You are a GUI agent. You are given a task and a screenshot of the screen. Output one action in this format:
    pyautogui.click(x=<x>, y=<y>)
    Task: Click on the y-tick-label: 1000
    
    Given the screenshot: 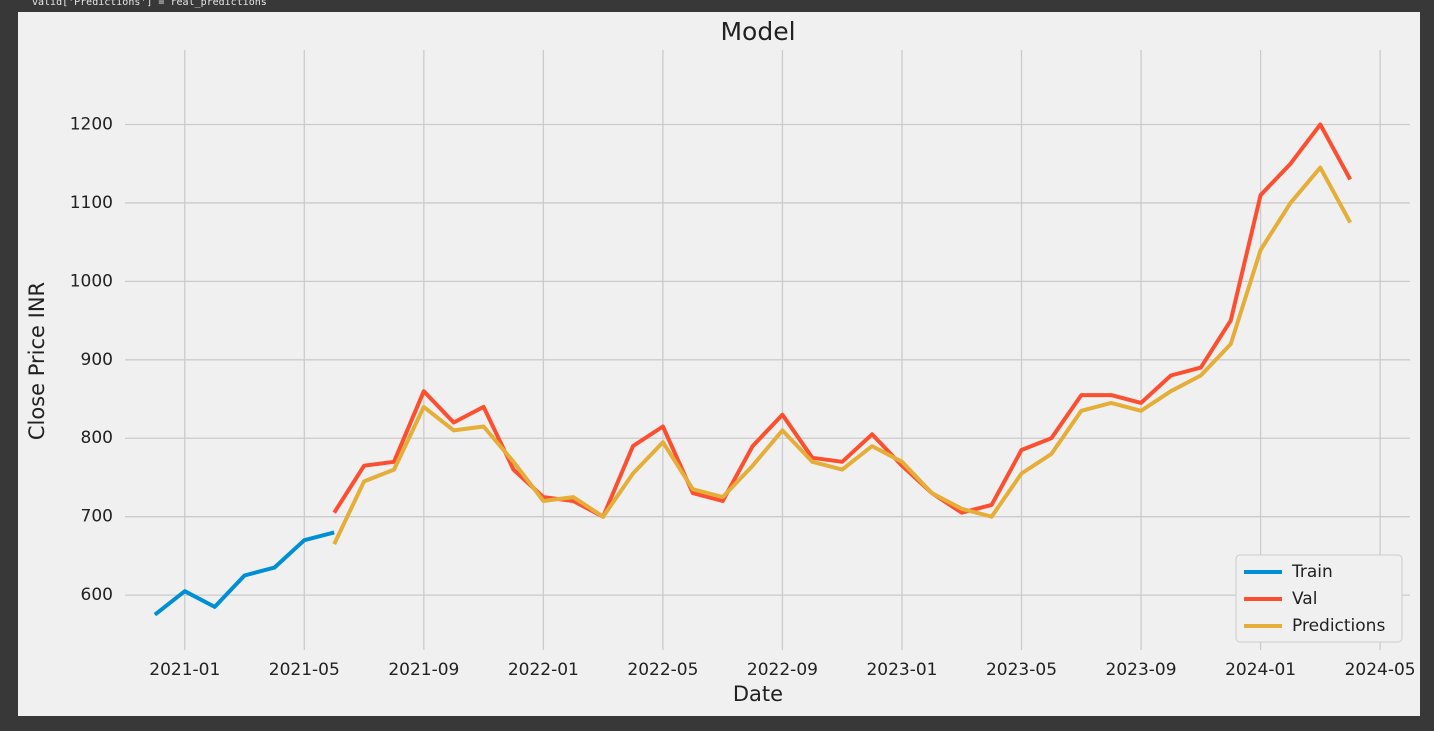 What is the action you would take?
    pyautogui.click(x=91, y=281)
    